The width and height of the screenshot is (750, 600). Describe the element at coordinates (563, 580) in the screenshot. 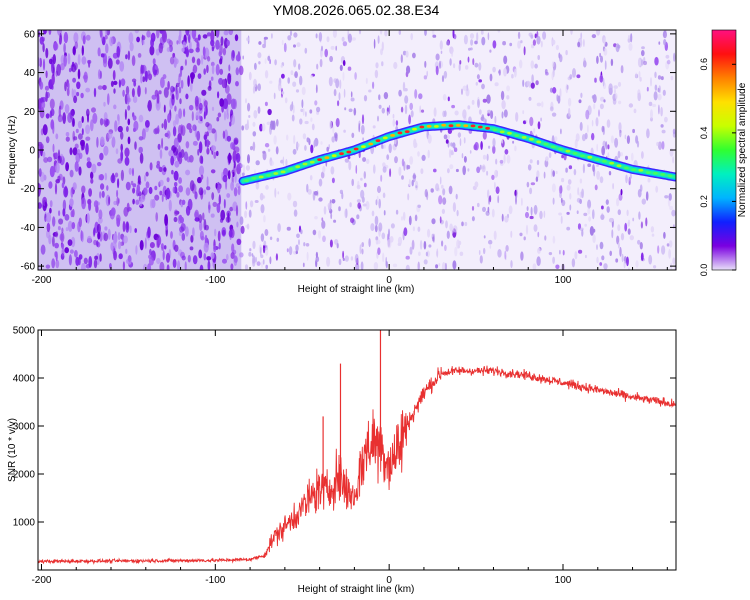

I see `x-tick-label: 100` at that location.